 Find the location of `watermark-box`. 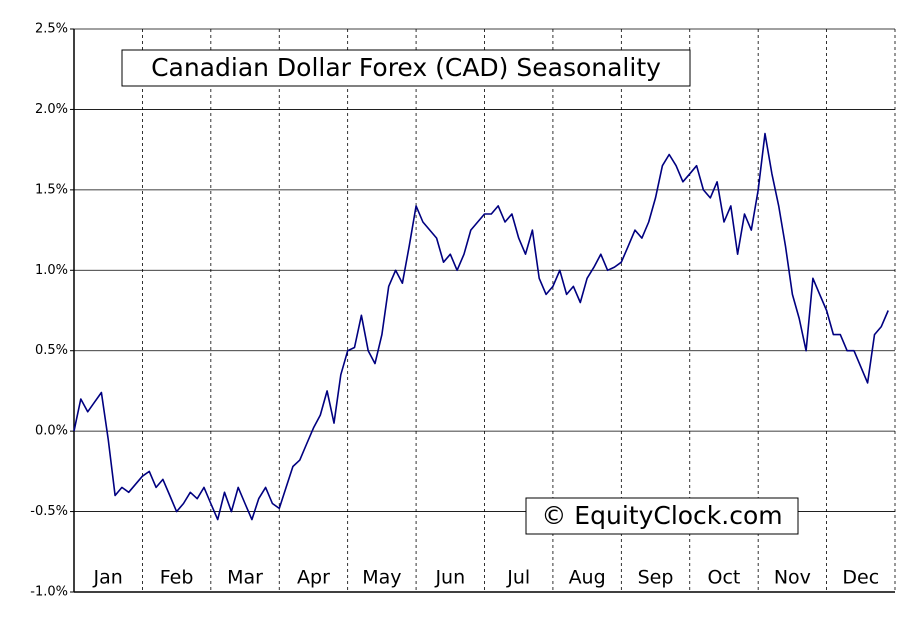

watermark-box is located at coordinates (662, 516).